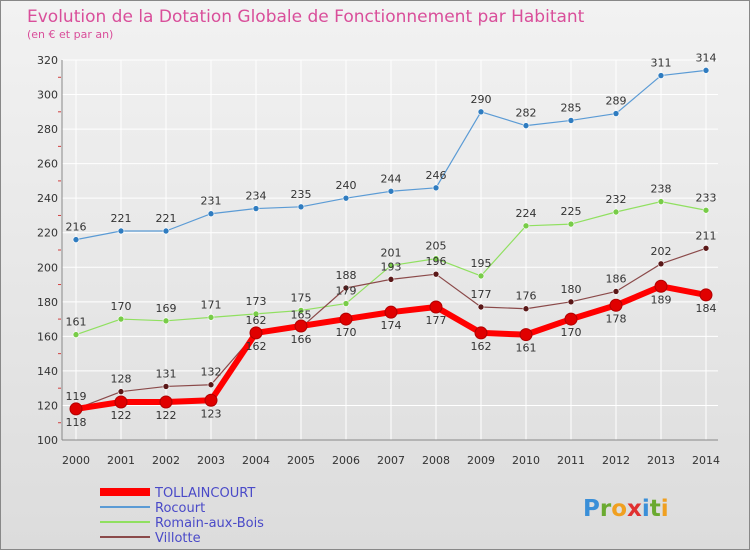 The width and height of the screenshot is (750, 550). I want to click on data-label: 225, so click(571, 211).